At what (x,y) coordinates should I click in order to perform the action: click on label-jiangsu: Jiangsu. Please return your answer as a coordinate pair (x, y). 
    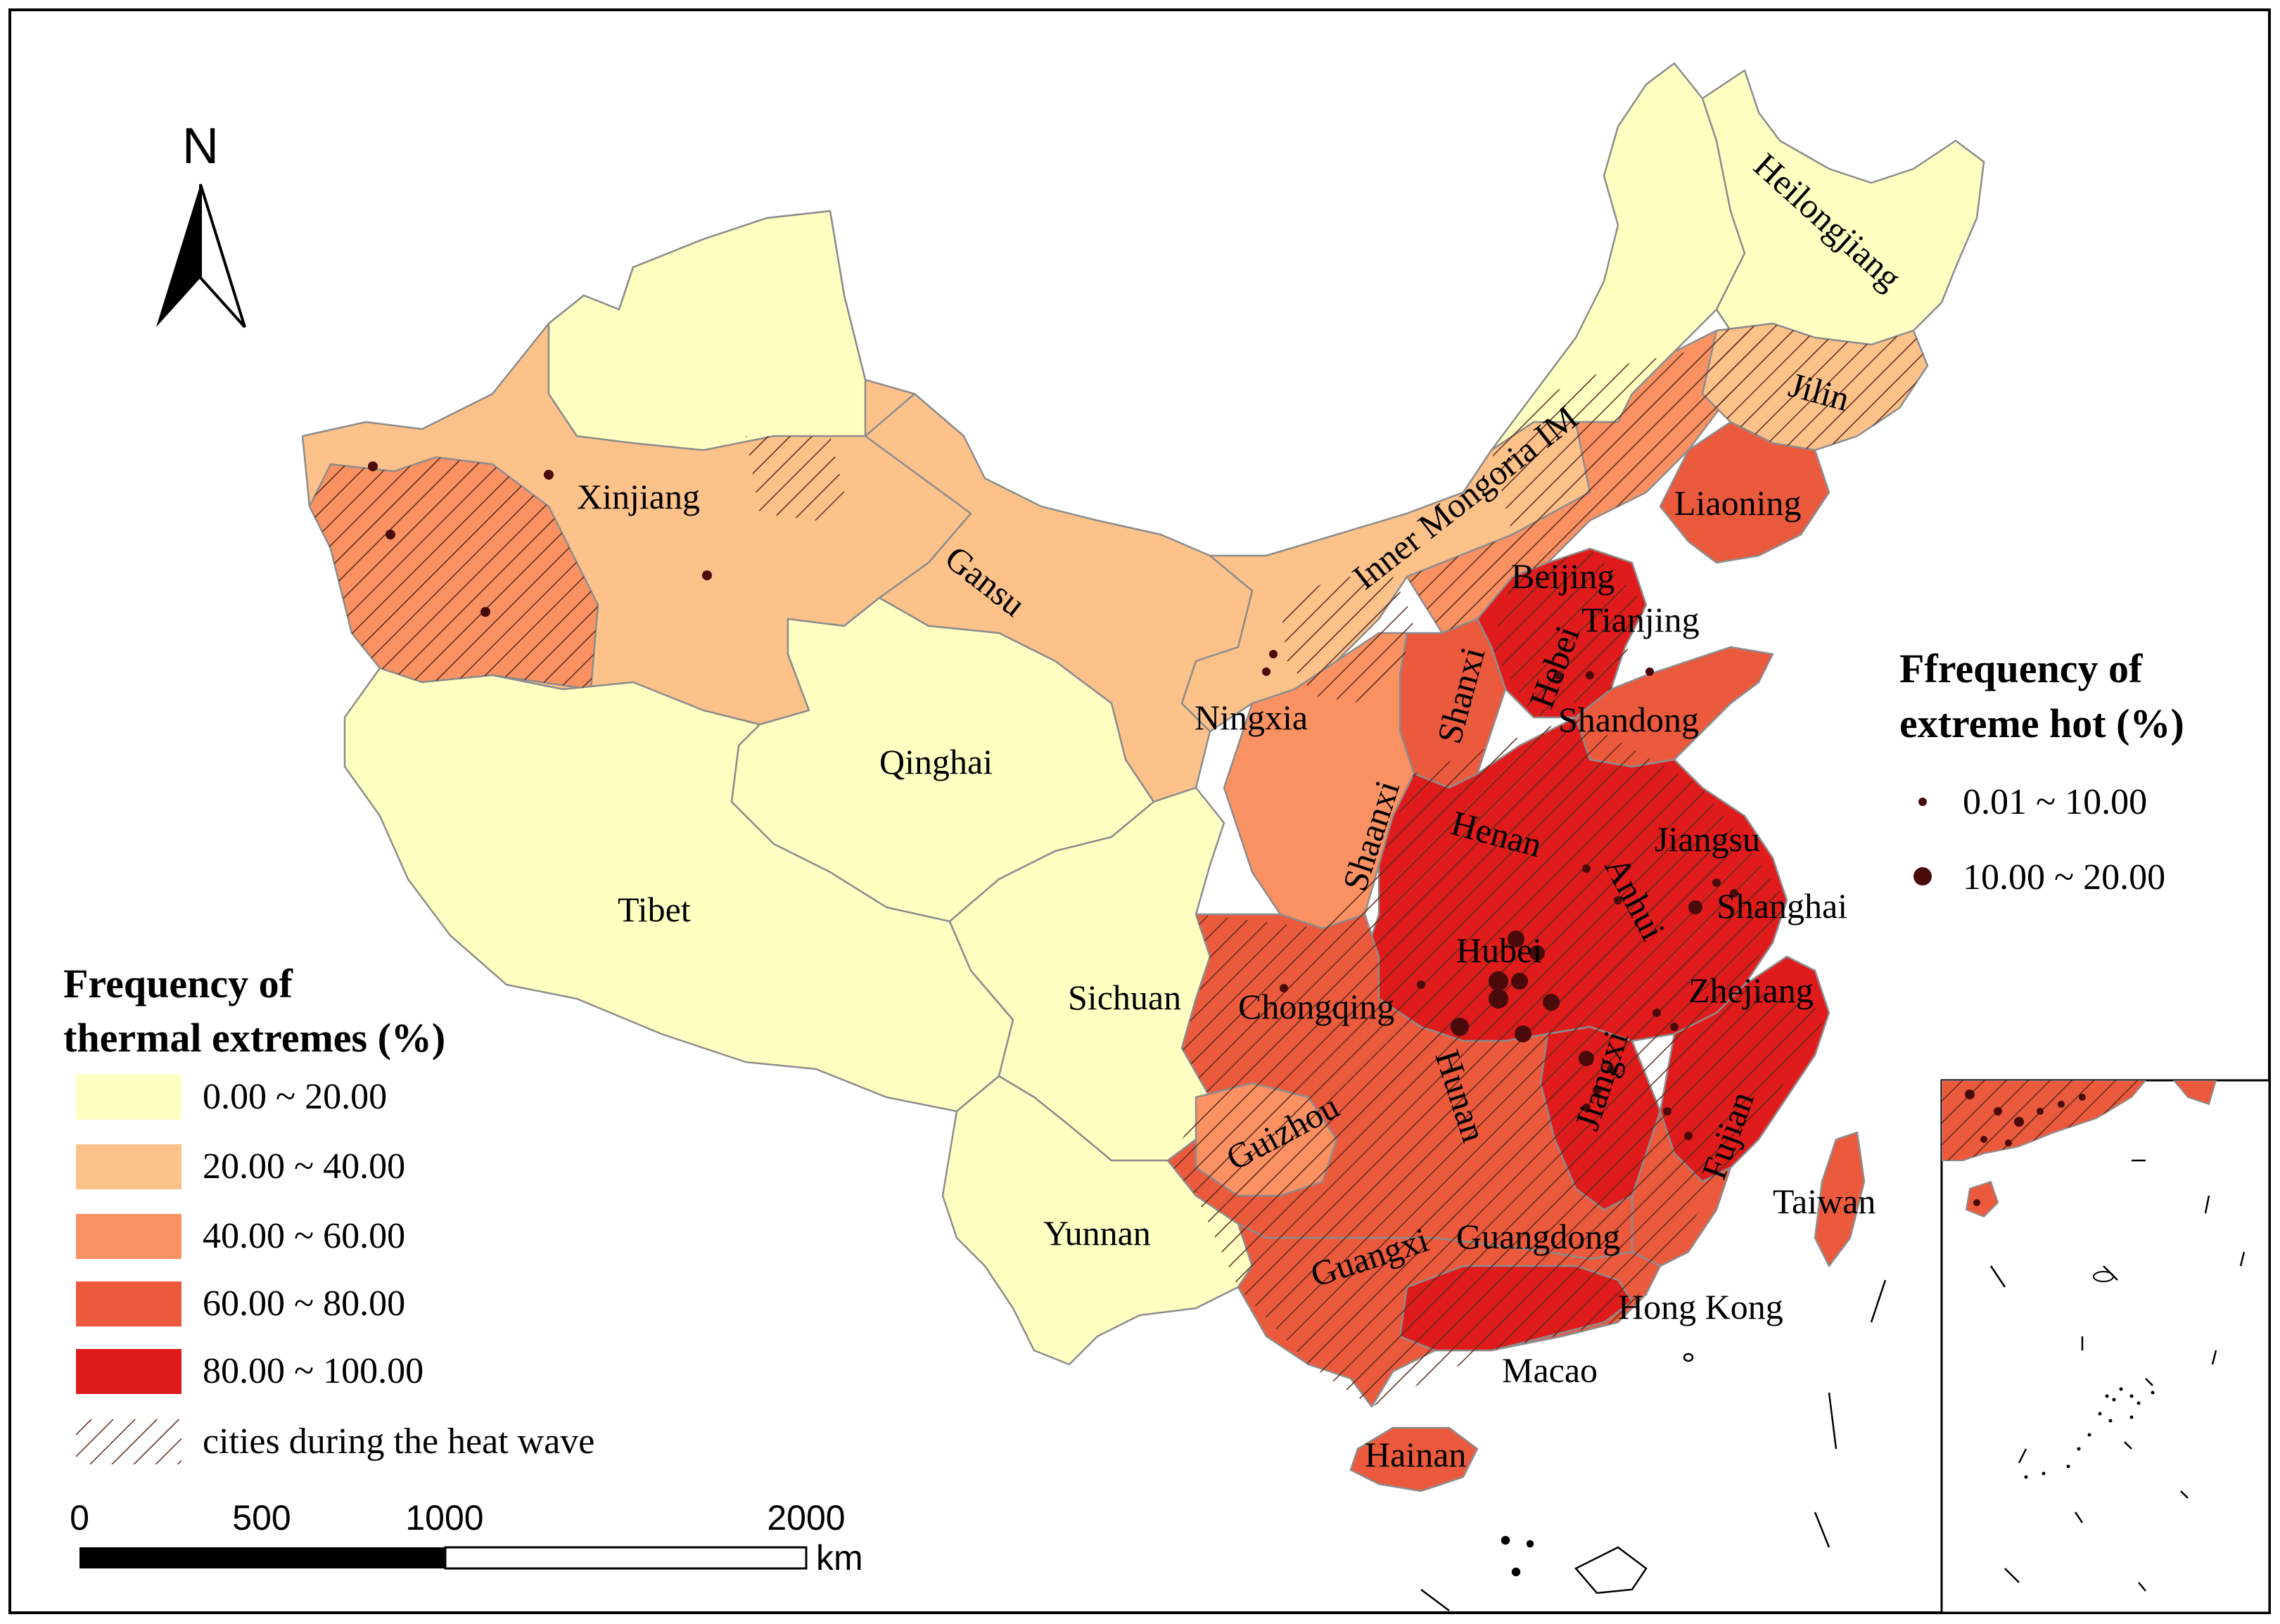
    Looking at the image, I should click on (1707, 839).